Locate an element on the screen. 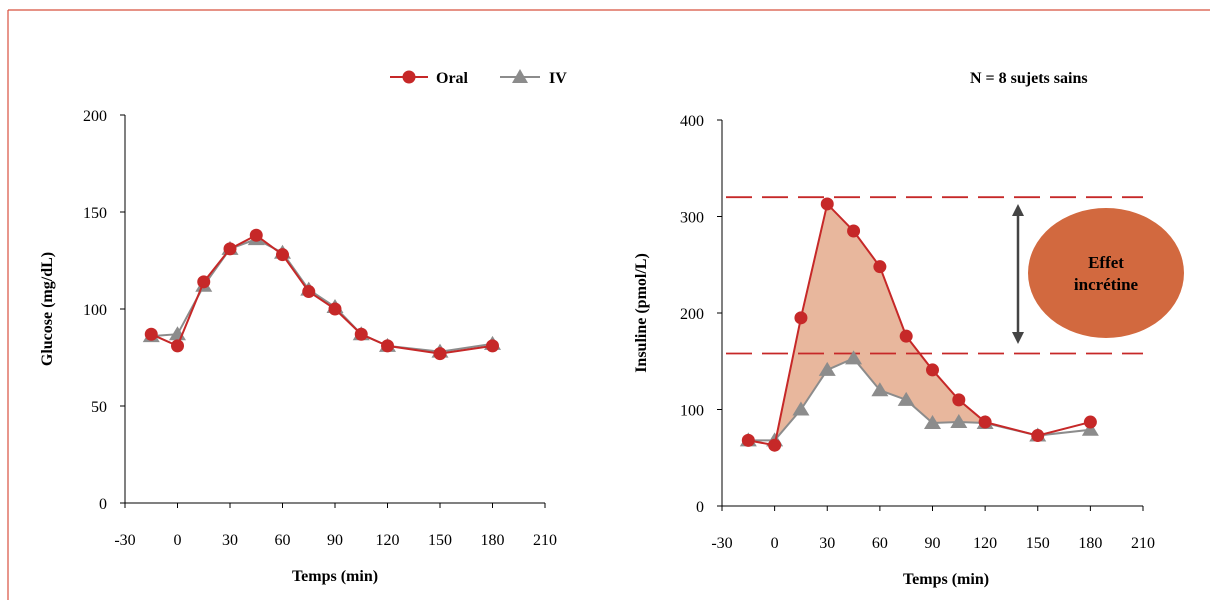 This screenshot has height=600, width=1212. insulin-x-tick-label: 60 is located at coordinates (880, 543).